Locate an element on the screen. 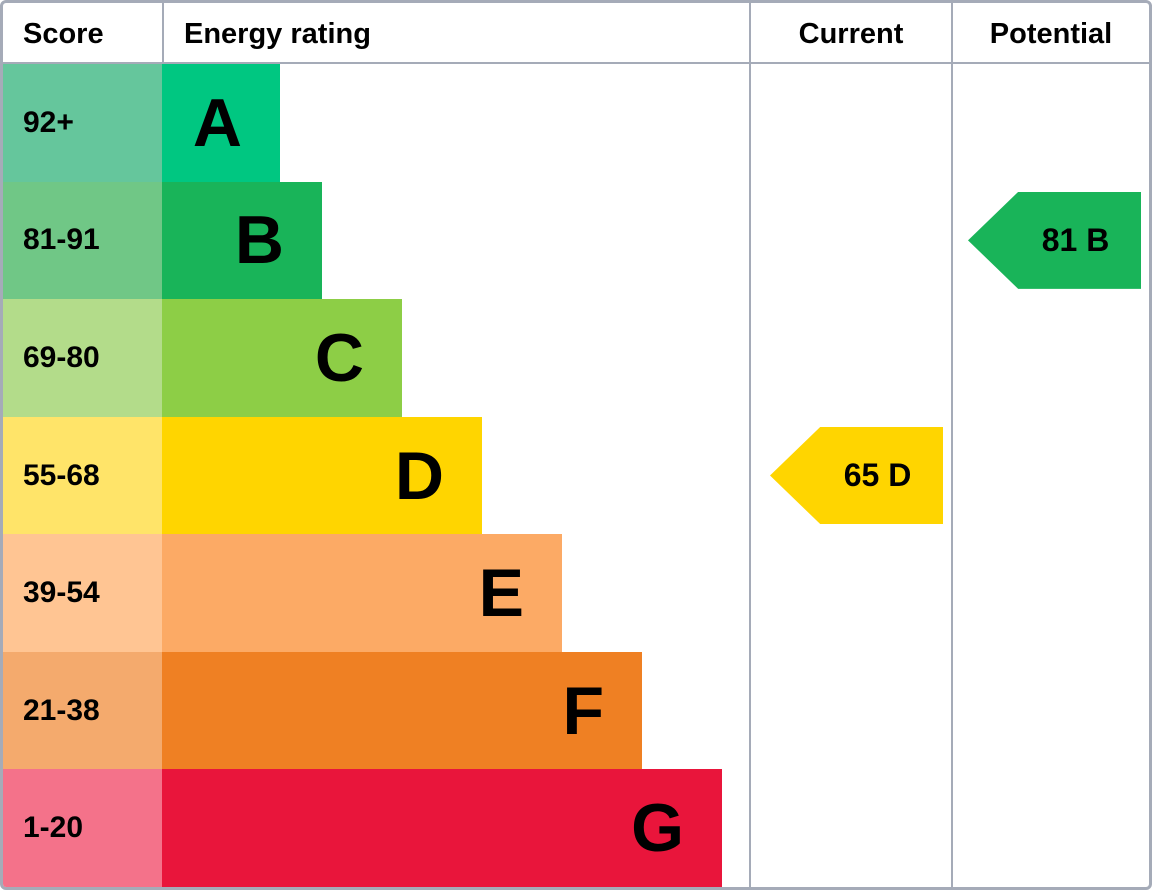 The height and width of the screenshot is (890, 1152). score-range-a: 92+ is located at coordinates (82, 123).